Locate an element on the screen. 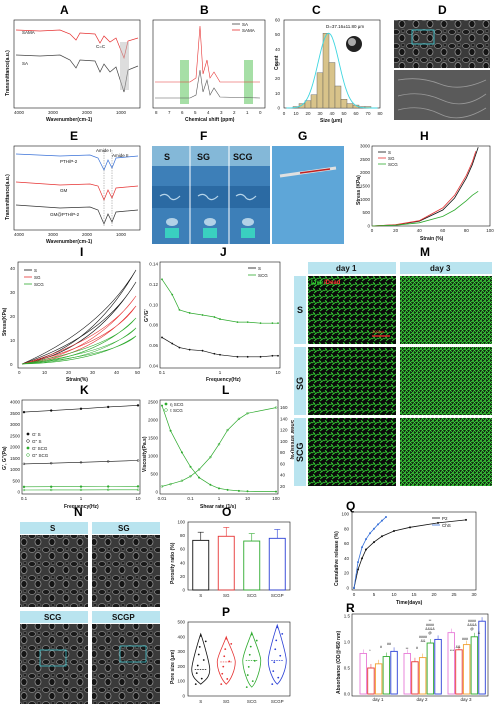 This screenshot has height=711, width=500. xlabel-a: Wavenumber(cm-1) is located at coordinates (69, 120).